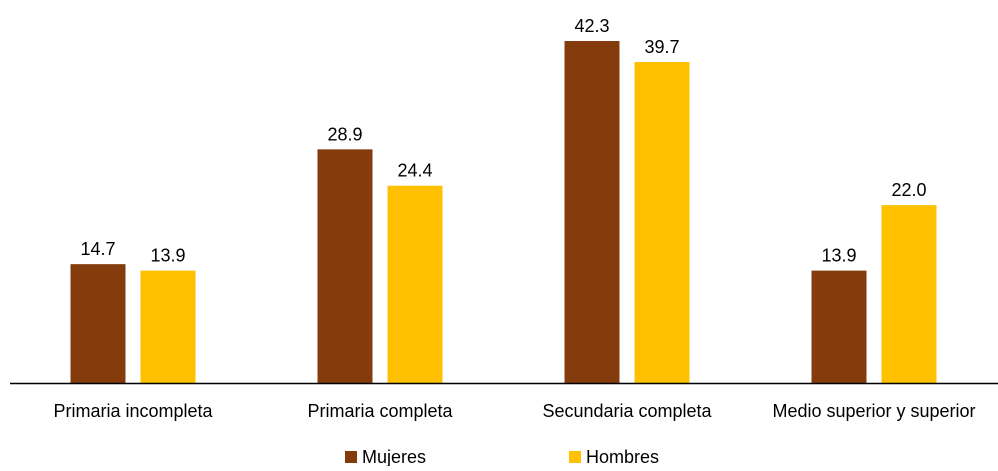 This screenshot has width=998, height=471. I want to click on bar-hombres-primaria-completa, so click(415, 284).